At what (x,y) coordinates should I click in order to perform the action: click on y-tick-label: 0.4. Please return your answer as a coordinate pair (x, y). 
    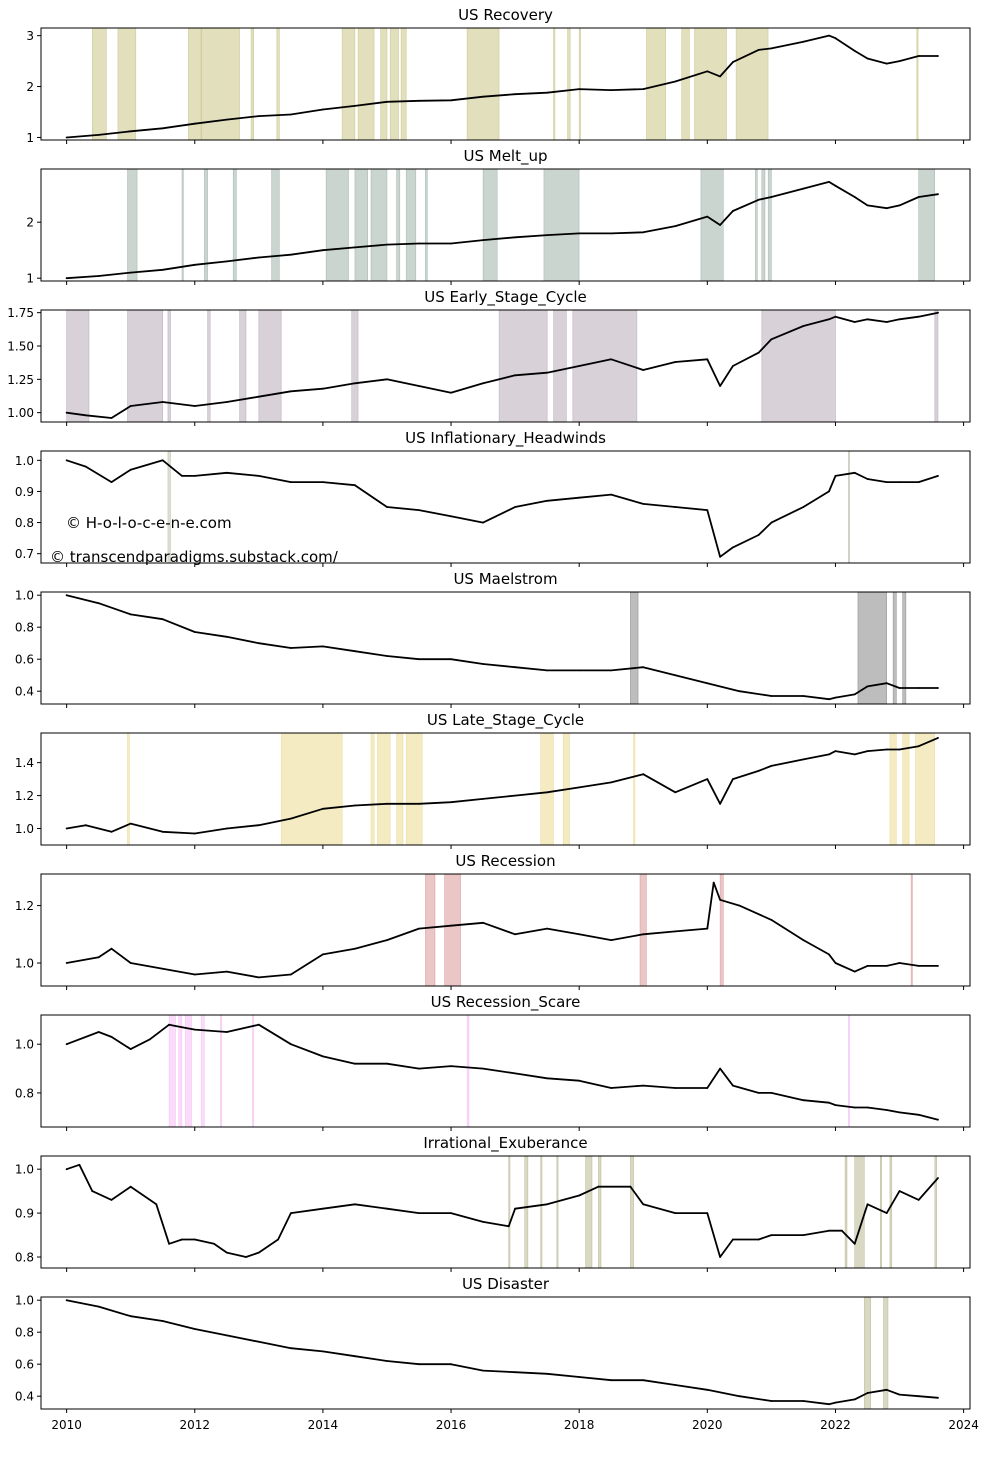
    Looking at the image, I should click on (24, 1397).